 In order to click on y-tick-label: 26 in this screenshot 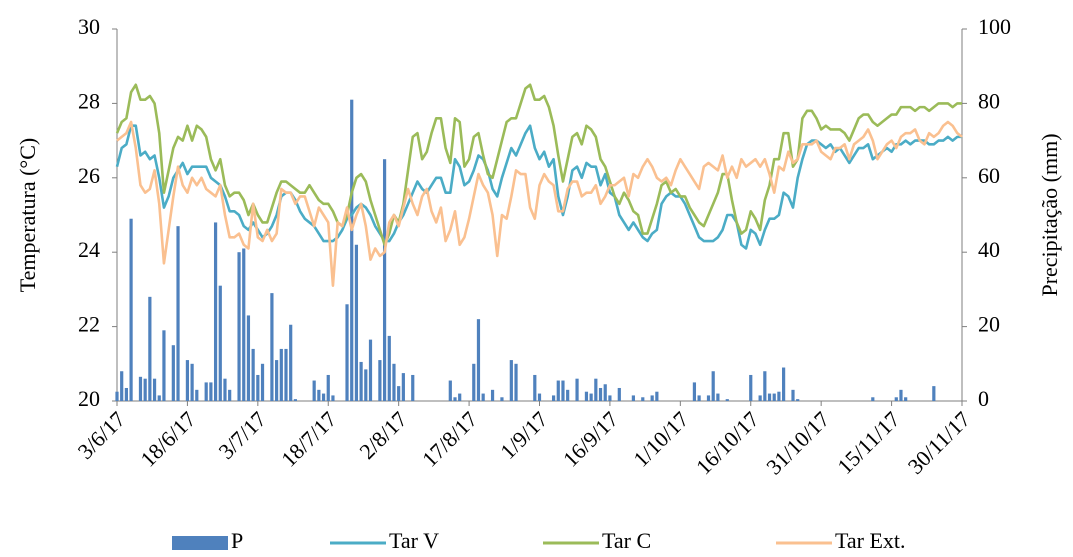, I will do `click(89, 175)`.